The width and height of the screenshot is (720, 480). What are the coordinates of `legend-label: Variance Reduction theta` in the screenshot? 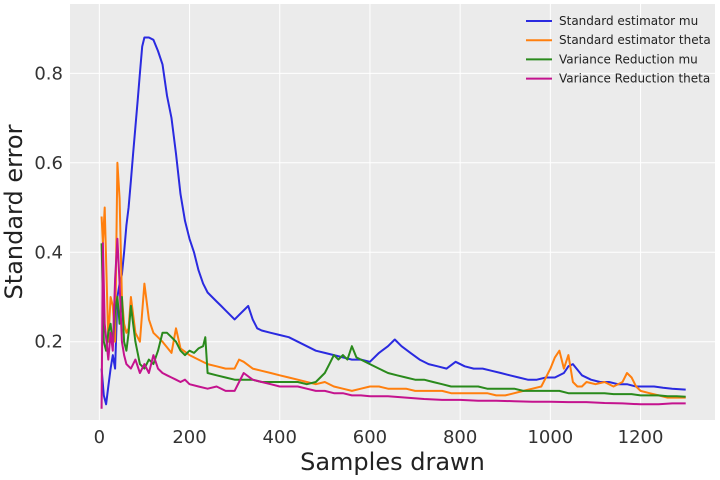 It's located at (634, 79).